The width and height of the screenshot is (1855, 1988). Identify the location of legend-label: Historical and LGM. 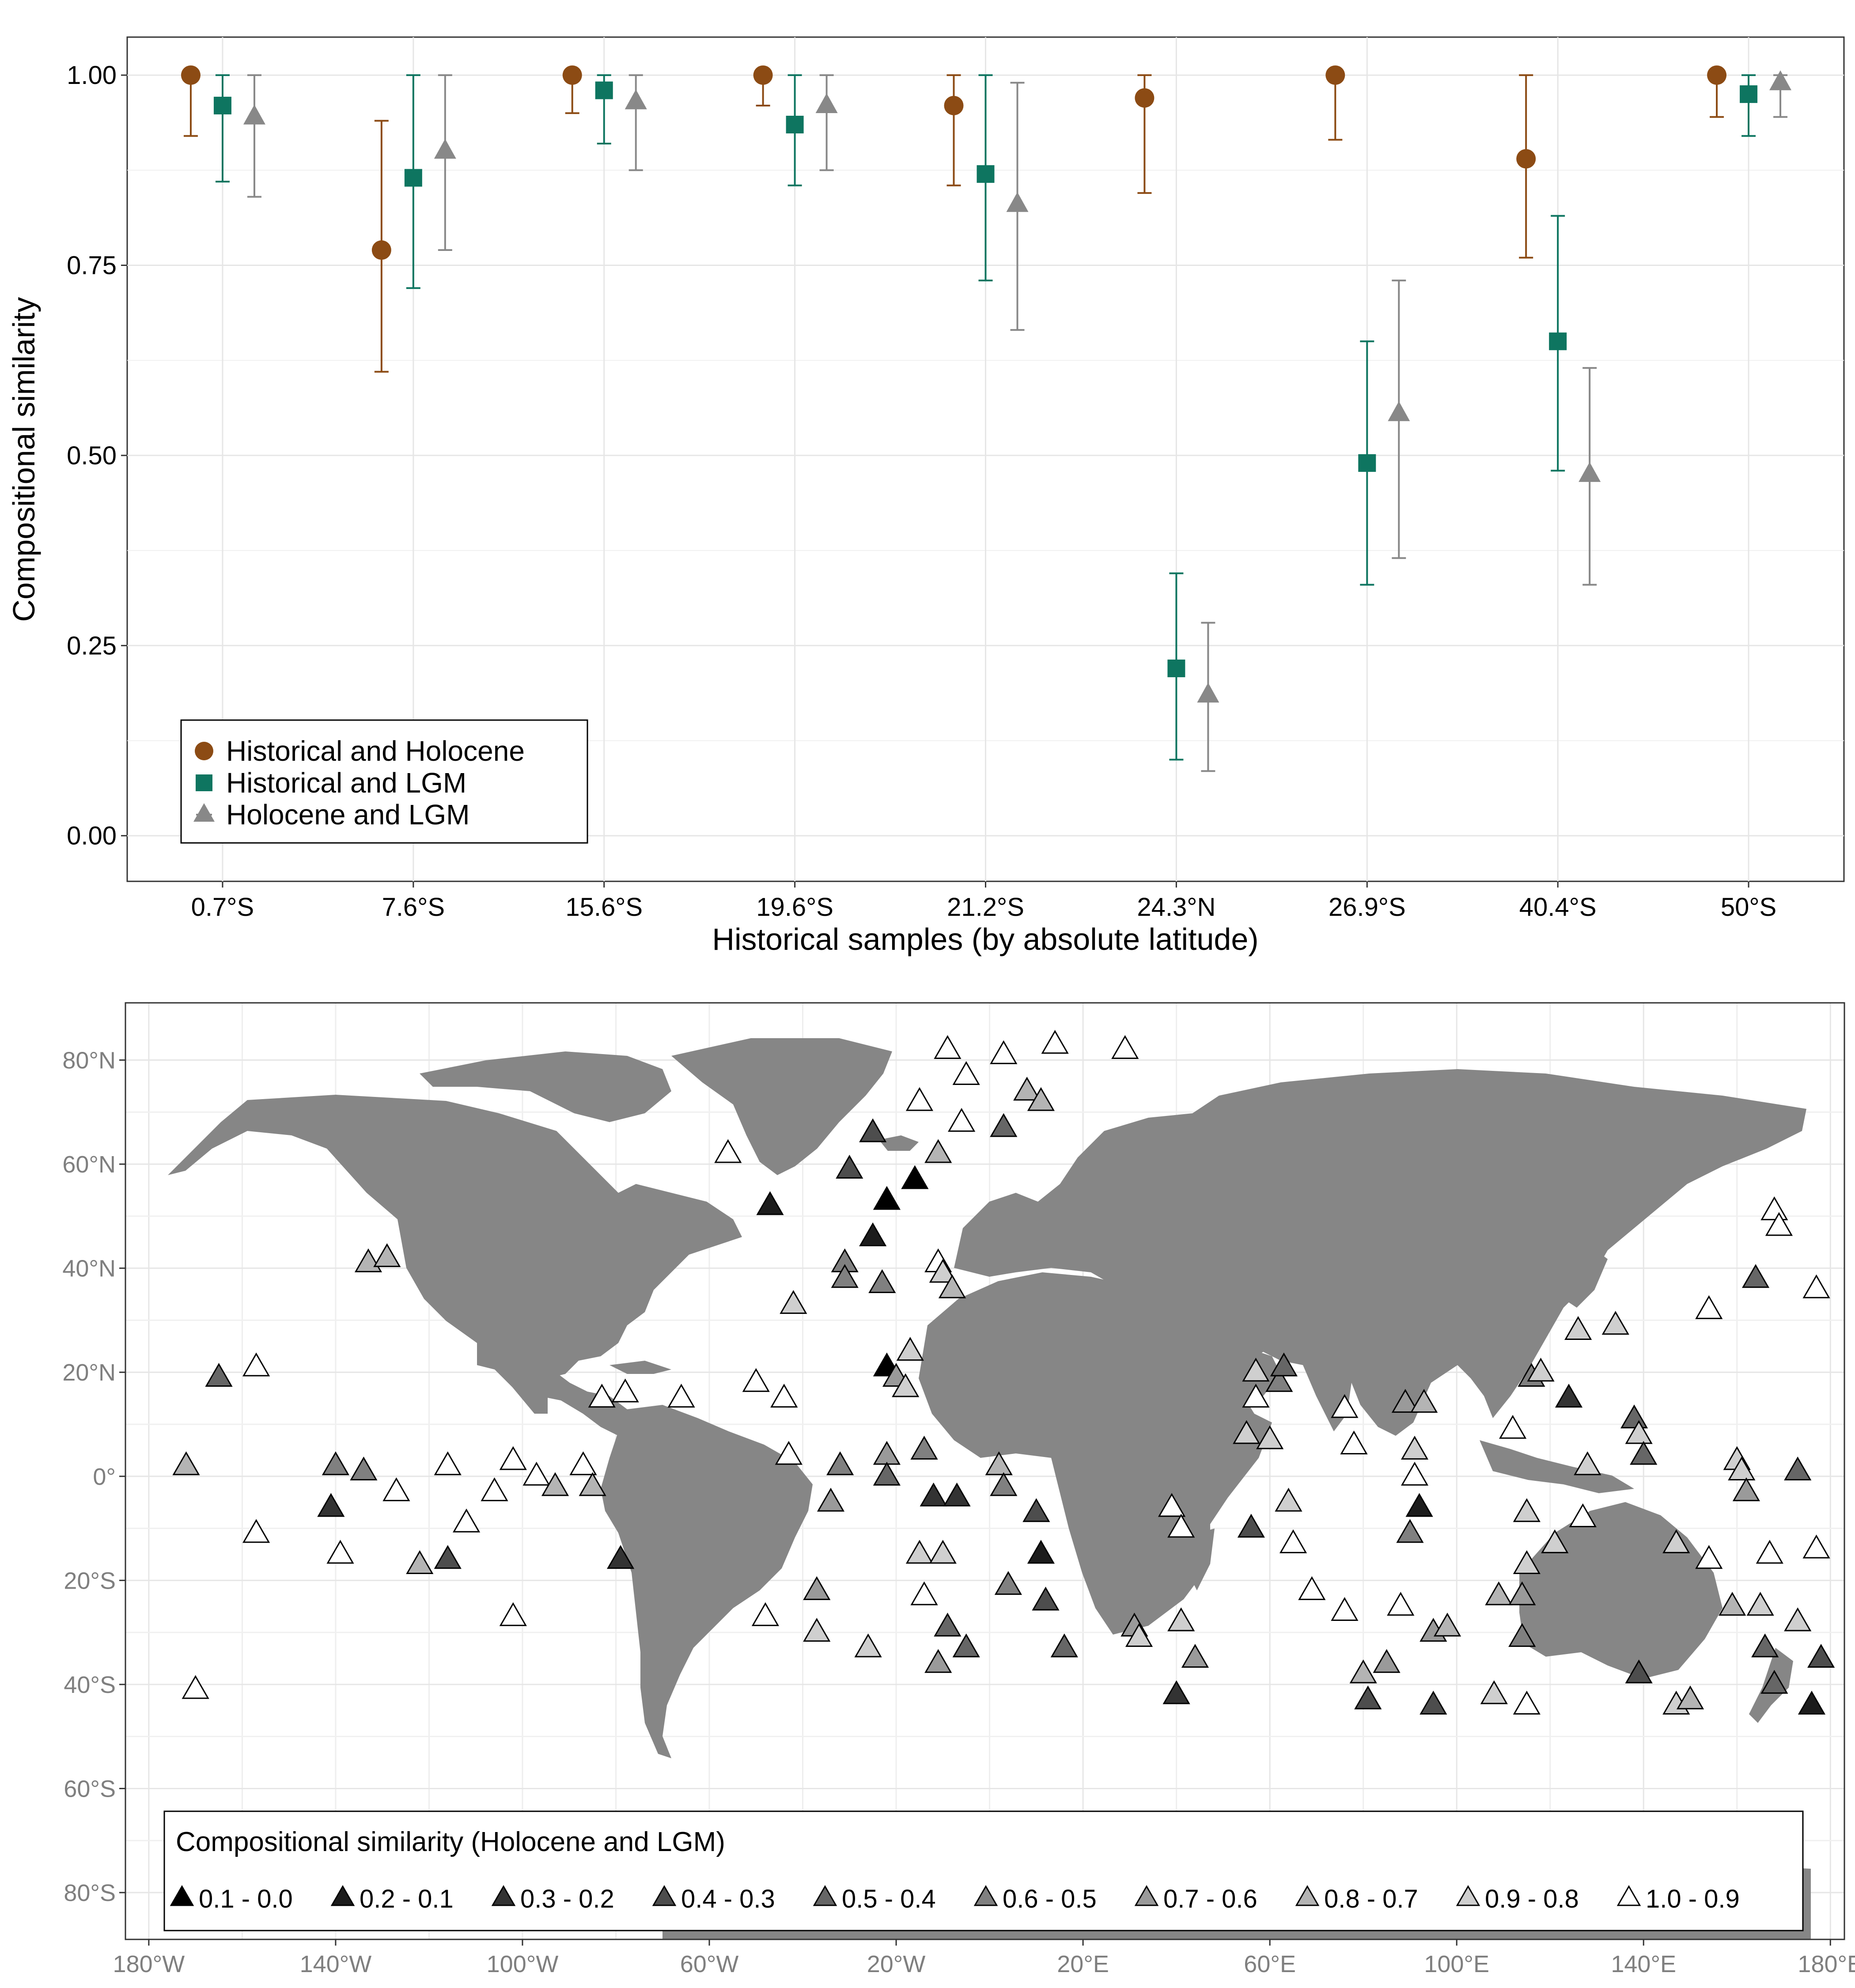
(346, 783).